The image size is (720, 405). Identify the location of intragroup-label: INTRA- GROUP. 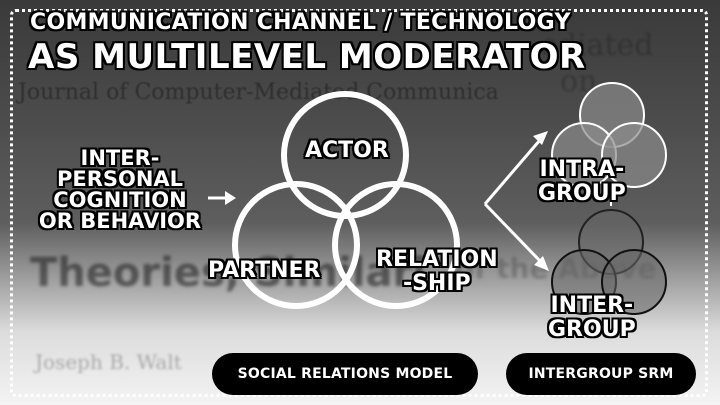
(582, 182).